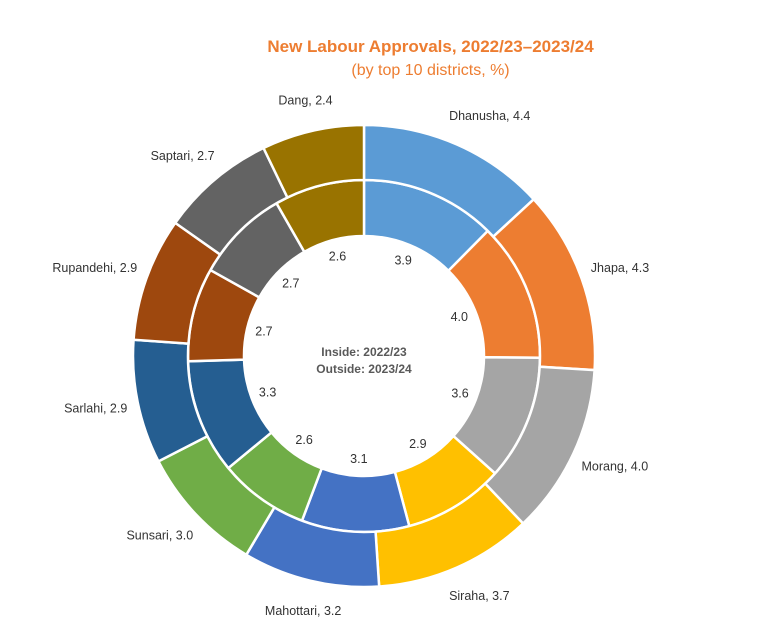 Image resolution: width=773 pixels, height=640 pixels. Describe the element at coordinates (303, 440) in the screenshot. I see `inside-label-sunsari: 2.6` at that location.